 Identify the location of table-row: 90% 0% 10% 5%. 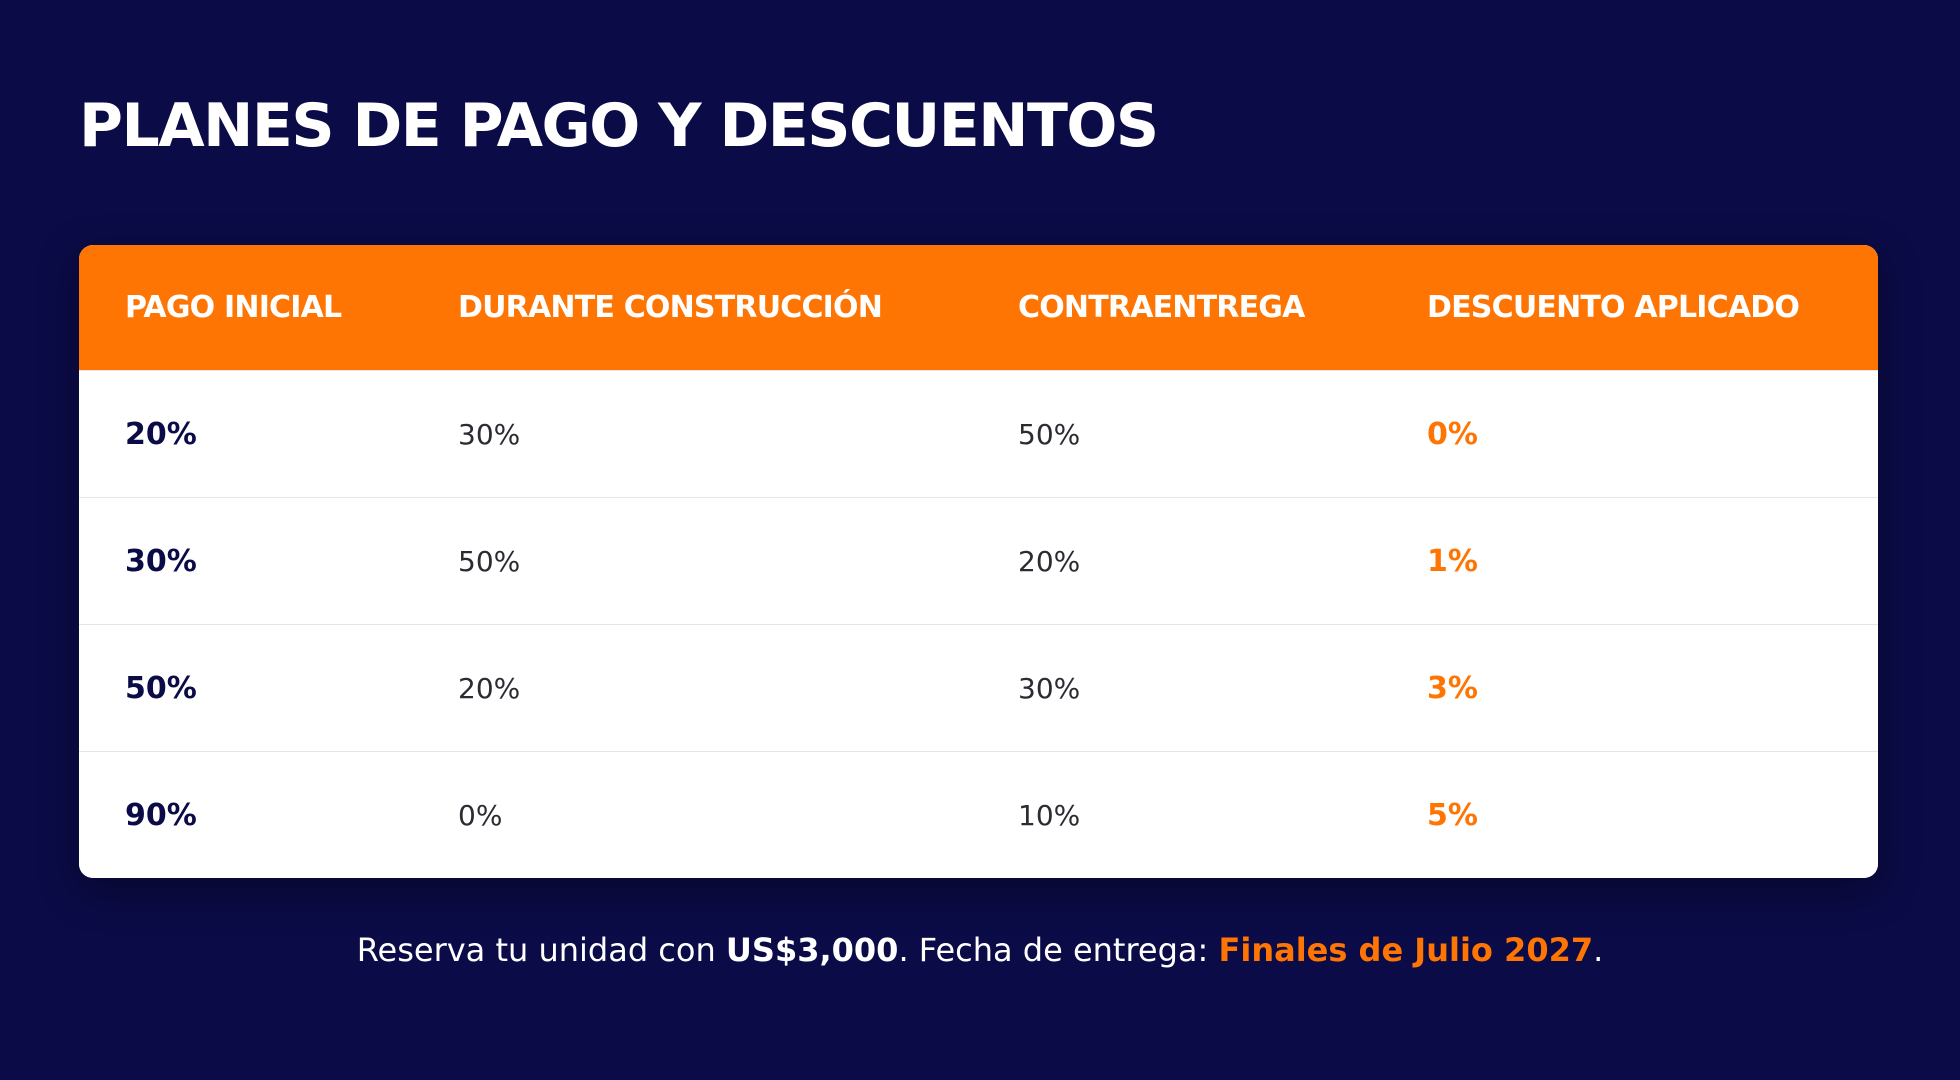
(978, 814).